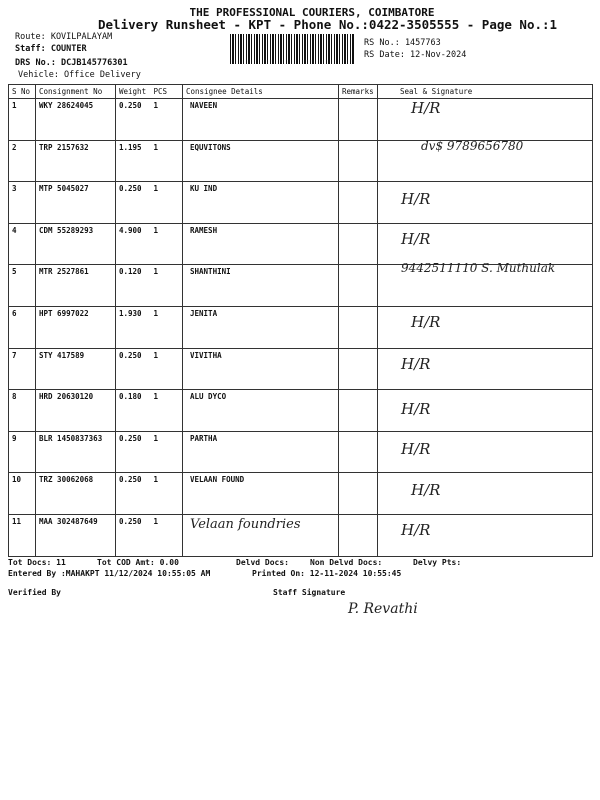 This screenshot has width=600, height=800. I want to click on cell-weight-text: 0.180, so click(130, 397).